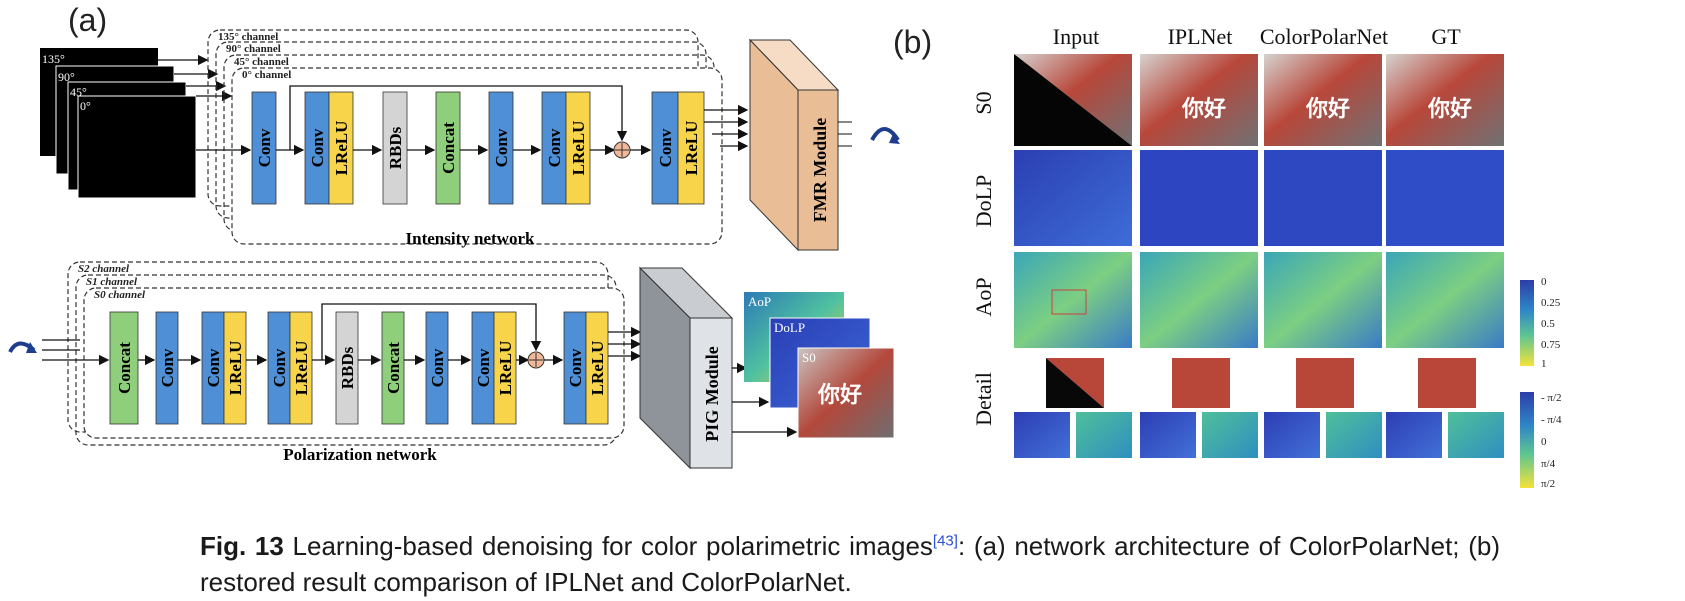  I want to click on cb2-tick-0: - π/2, so click(1551, 398).